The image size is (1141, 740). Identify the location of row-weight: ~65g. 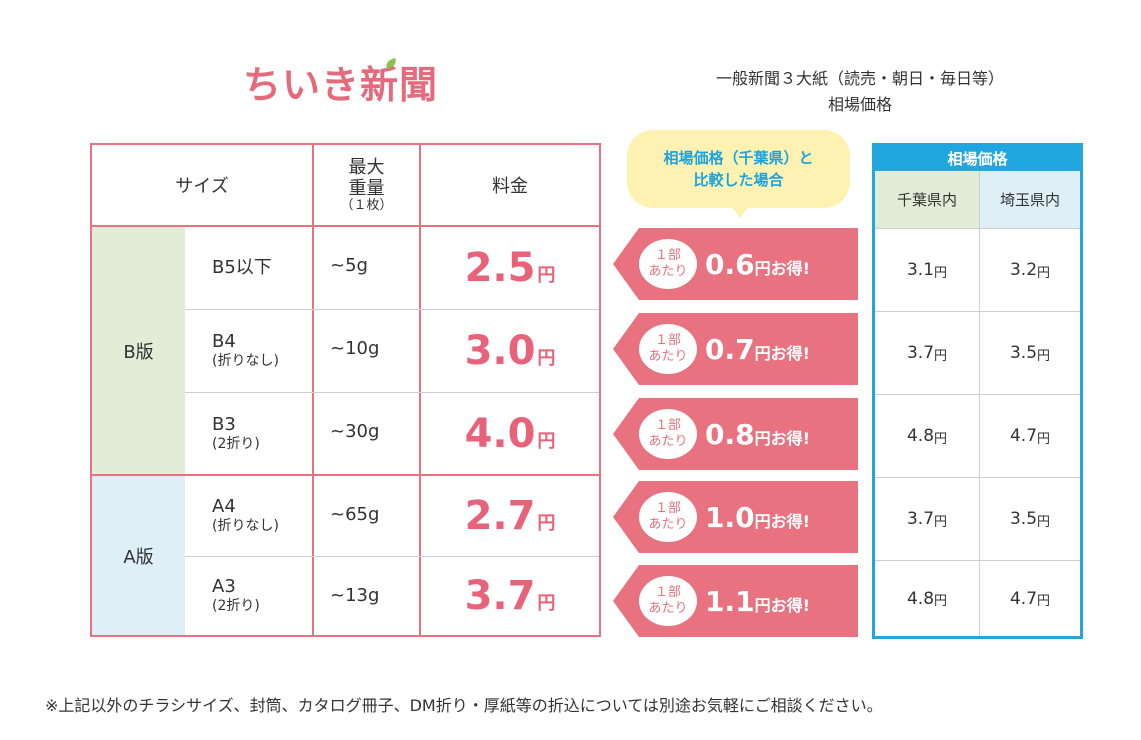
(367, 516).